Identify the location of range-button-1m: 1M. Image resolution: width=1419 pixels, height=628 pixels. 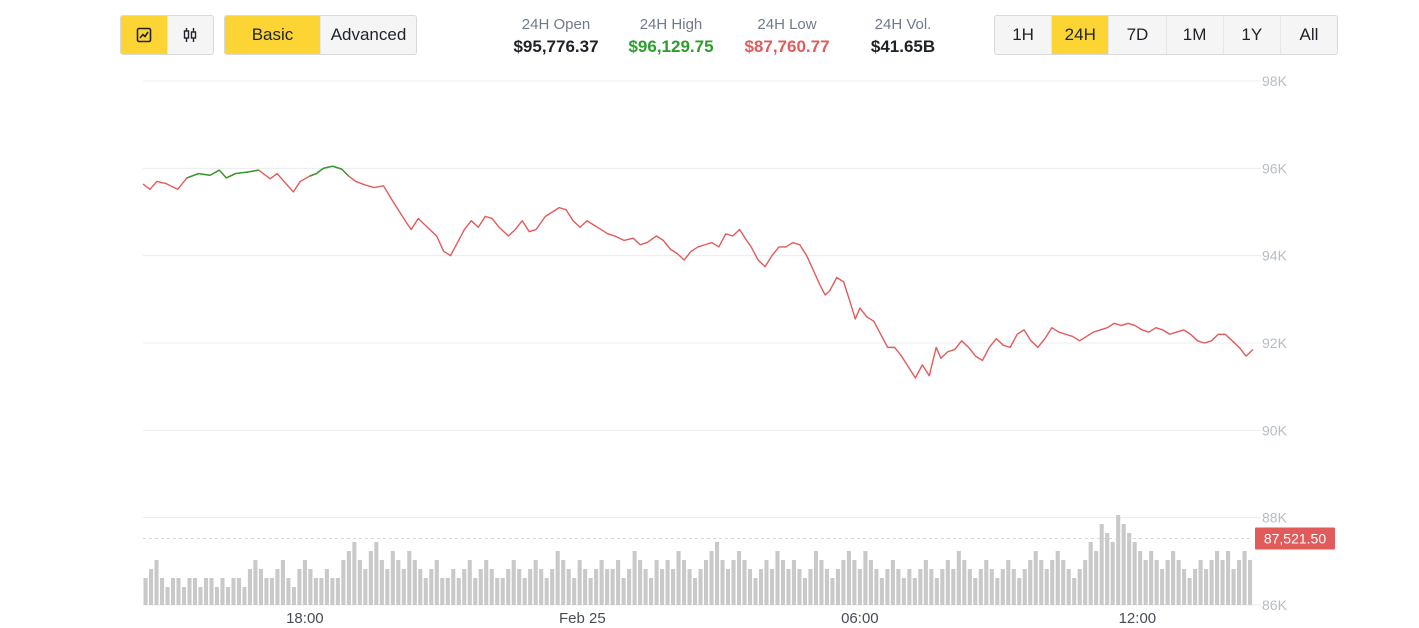
(1194, 35).